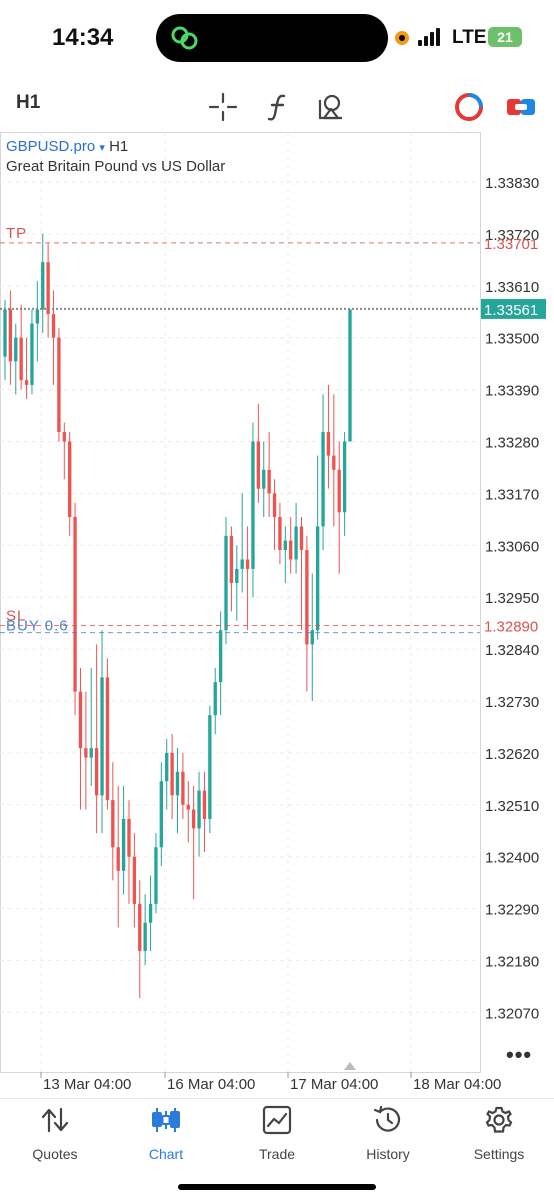 Image resolution: width=554 pixels, height=1201 pixels. I want to click on price-tick-label: 1.33390, so click(512, 391).